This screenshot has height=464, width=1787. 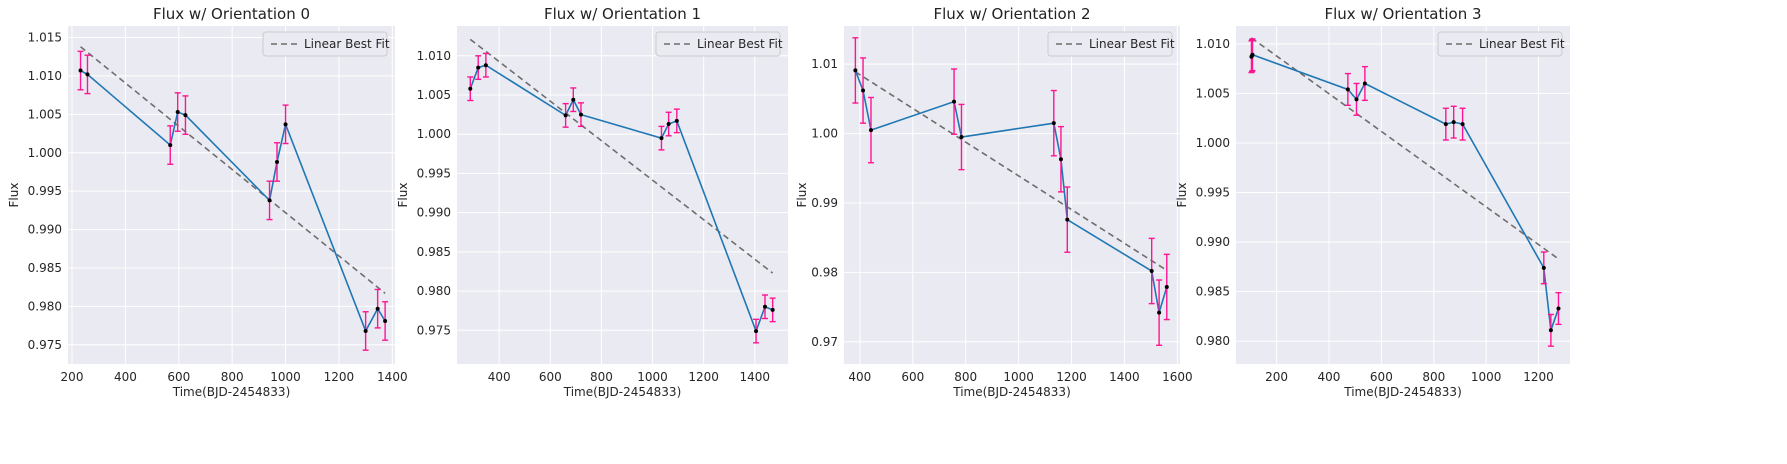 What do you see at coordinates (824, 203) in the screenshot?
I see `y-tick-label: 0.99` at bounding box center [824, 203].